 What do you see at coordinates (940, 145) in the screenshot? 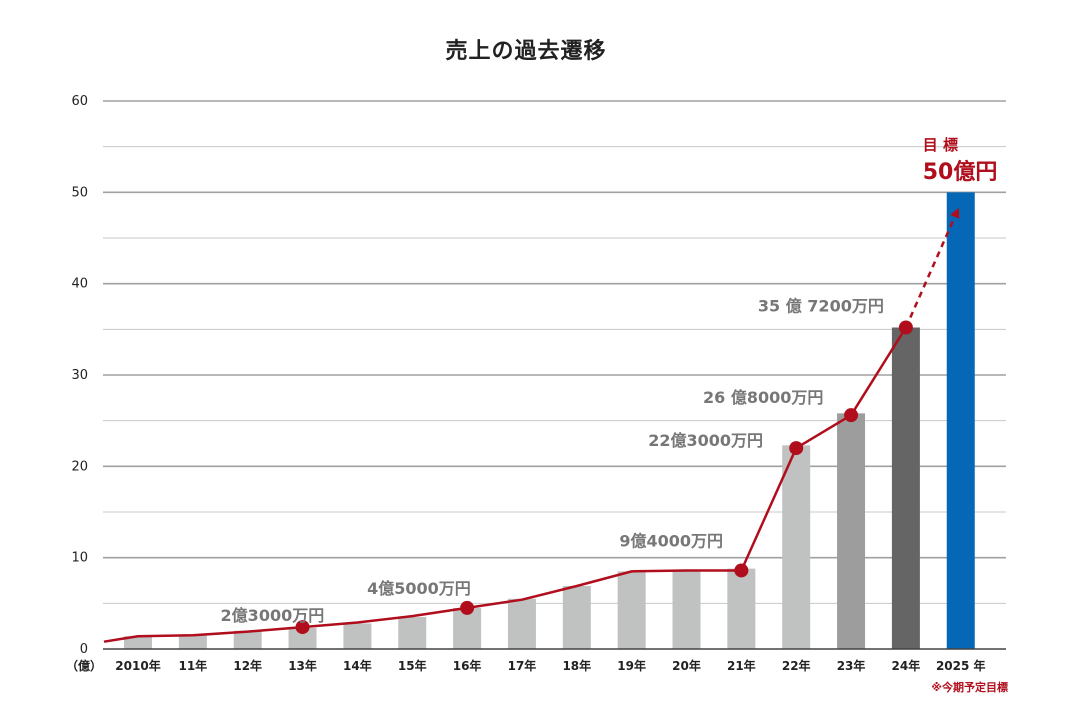
I see `target-label: 目 標` at bounding box center [940, 145].